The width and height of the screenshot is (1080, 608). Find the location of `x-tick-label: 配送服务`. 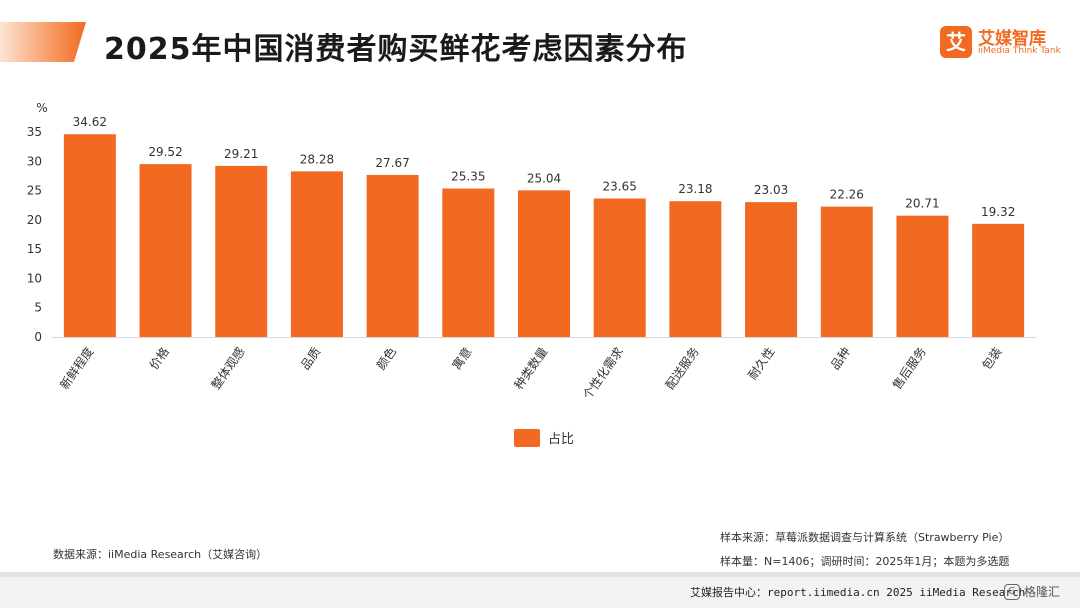

x-tick-label: 配送服务 is located at coordinates (682, 368).